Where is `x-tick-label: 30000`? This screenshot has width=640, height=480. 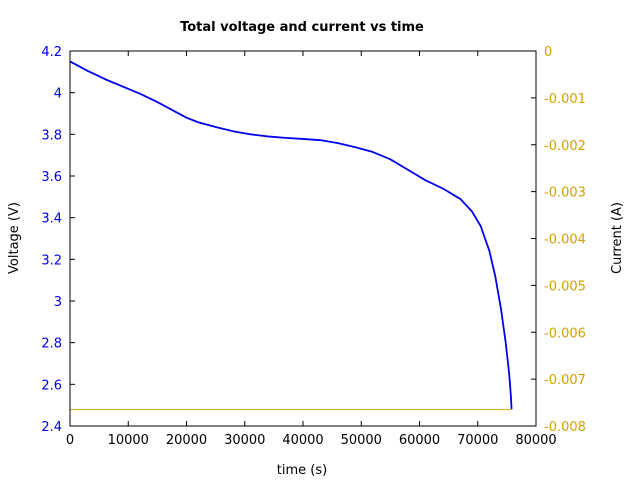 x-tick-label: 30000 is located at coordinates (244, 440).